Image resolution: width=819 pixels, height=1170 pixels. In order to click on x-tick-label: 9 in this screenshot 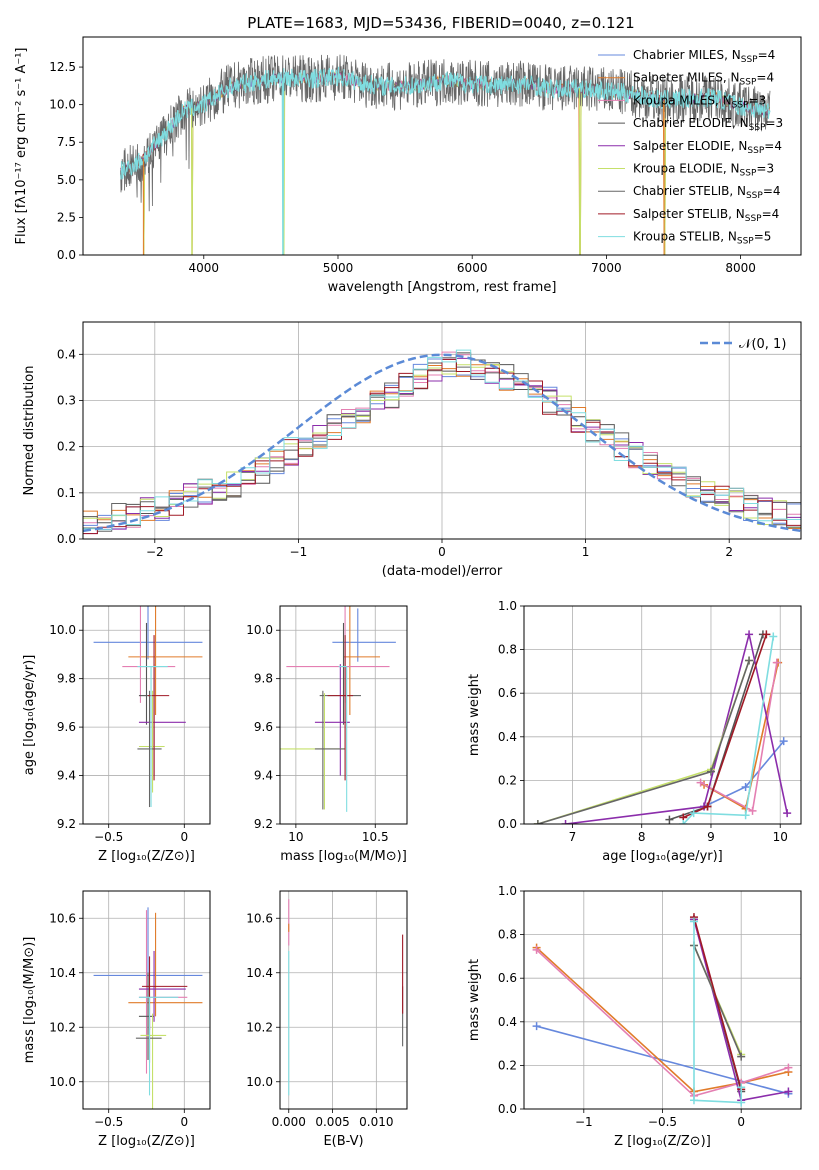, I will do `click(711, 837)`.